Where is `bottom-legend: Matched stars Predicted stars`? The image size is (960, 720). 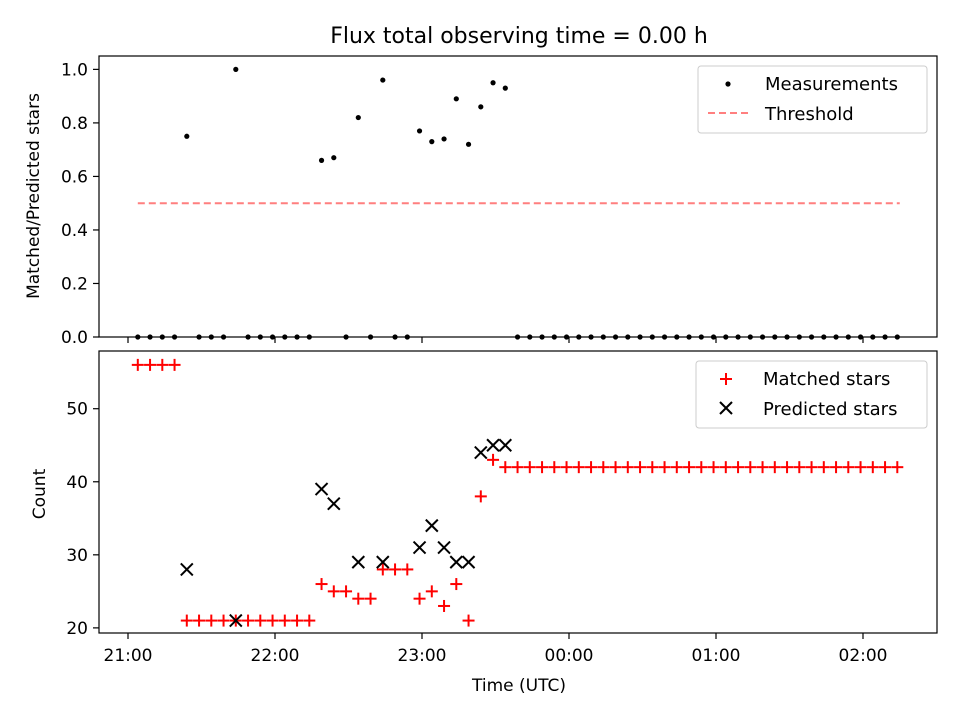 bottom-legend: Matched stars Predicted stars is located at coordinates (811, 394).